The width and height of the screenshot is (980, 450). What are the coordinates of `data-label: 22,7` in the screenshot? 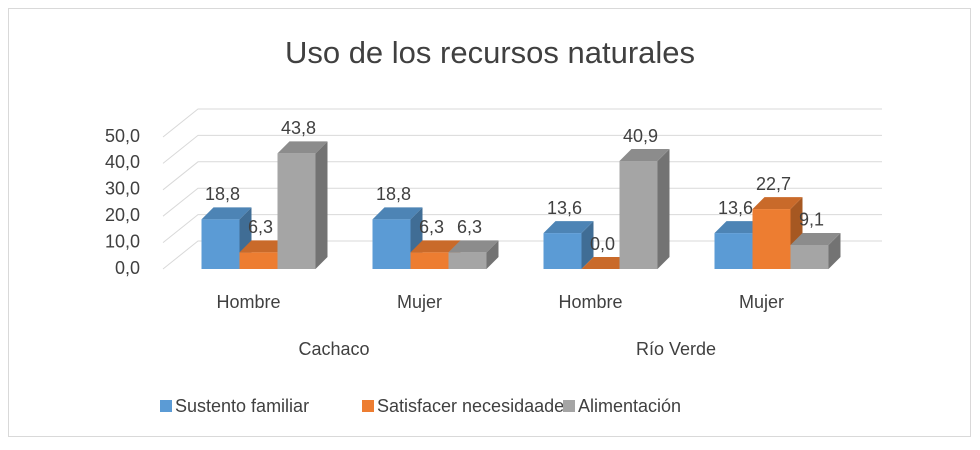 It's located at (773, 184).